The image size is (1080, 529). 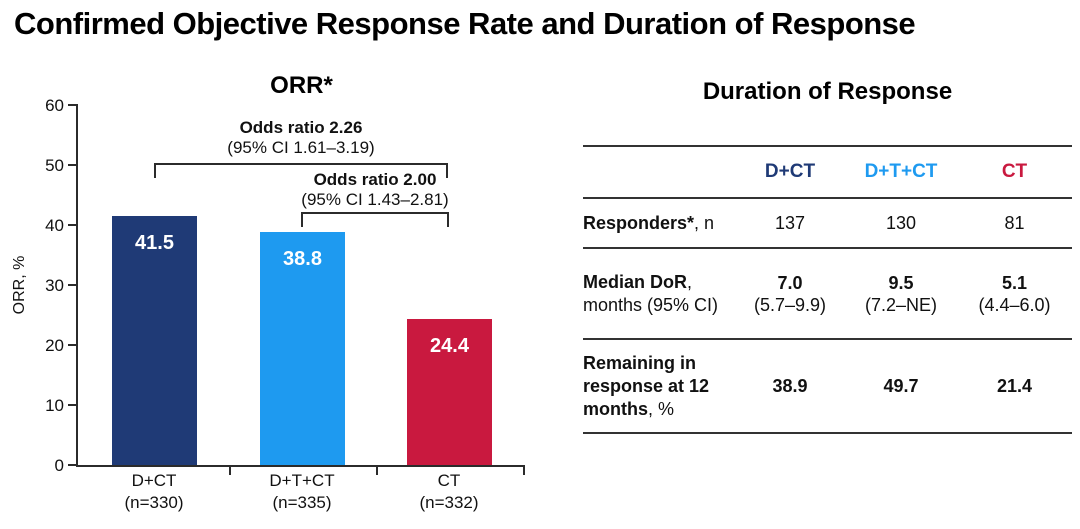 I want to click on median-value: 7.0, so click(x=790, y=282).